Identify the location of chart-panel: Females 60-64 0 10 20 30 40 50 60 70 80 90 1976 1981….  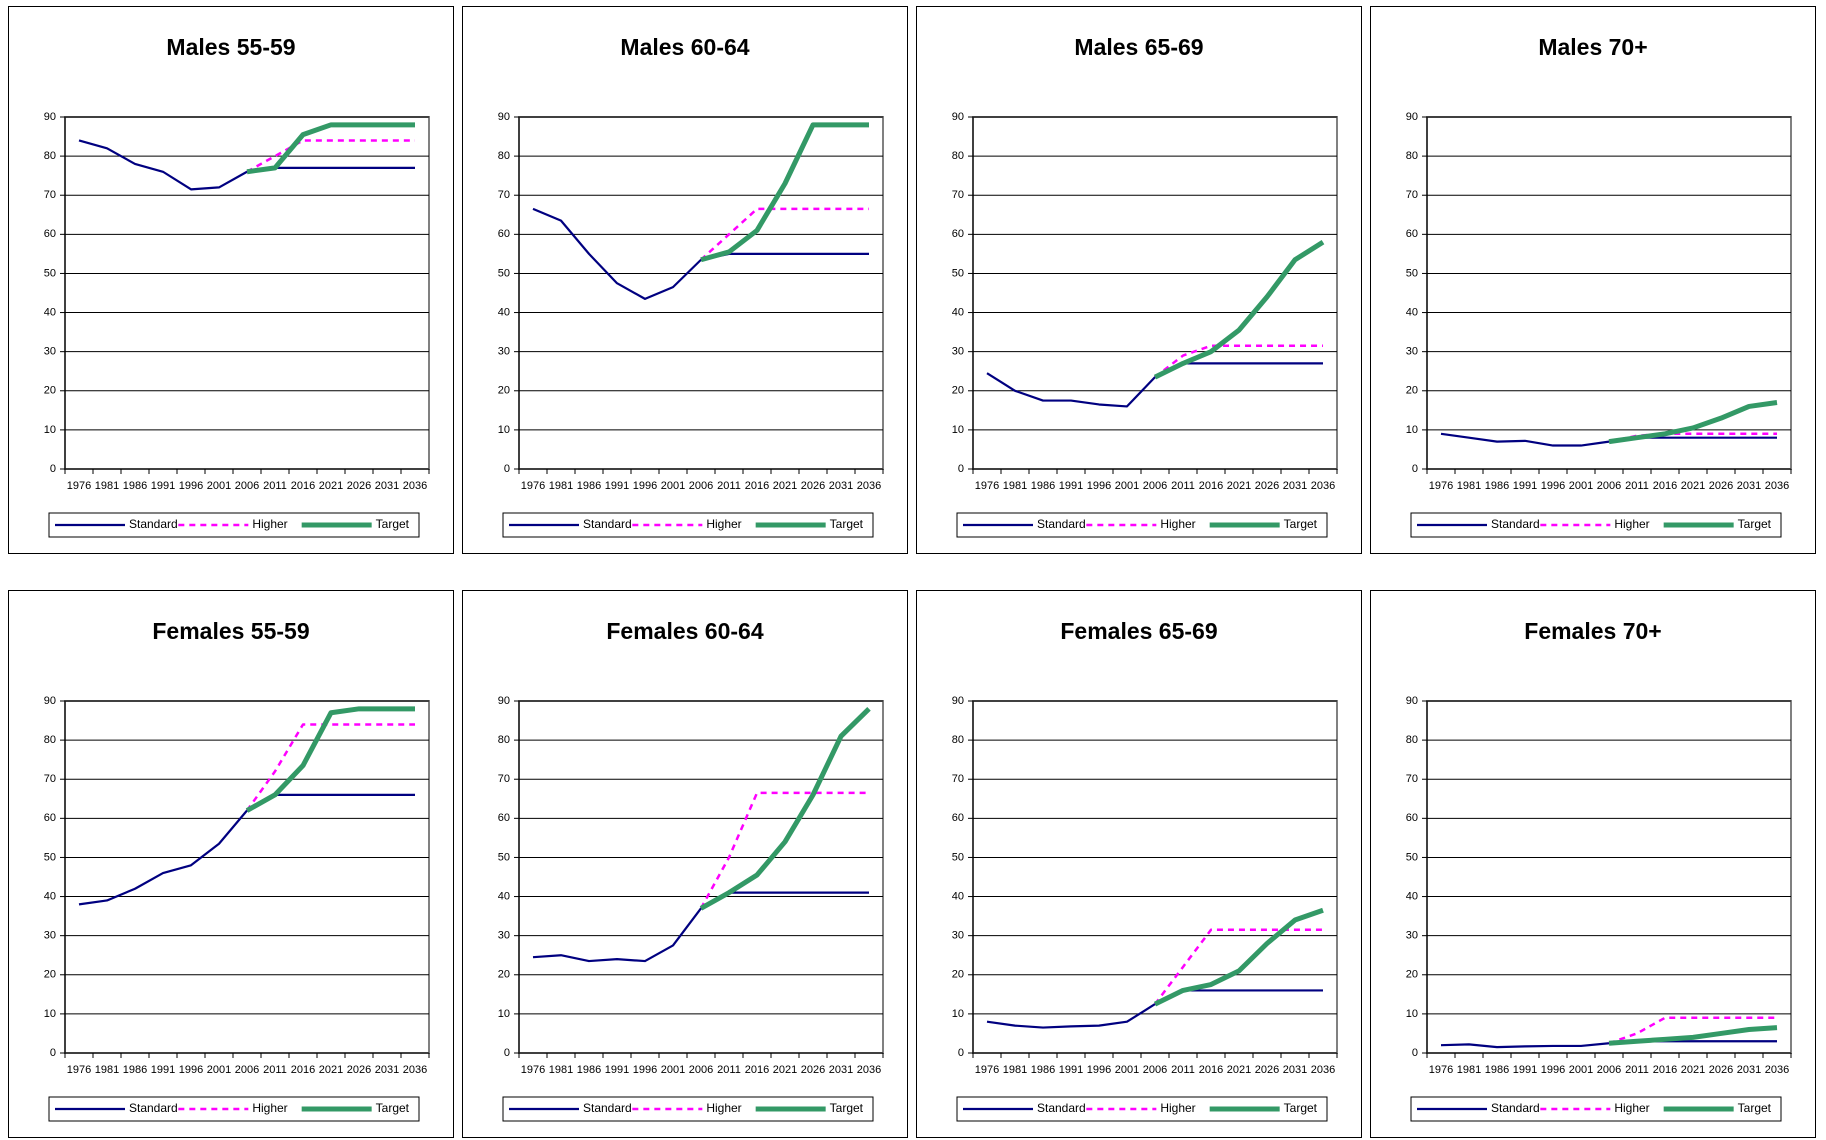
(685, 864).